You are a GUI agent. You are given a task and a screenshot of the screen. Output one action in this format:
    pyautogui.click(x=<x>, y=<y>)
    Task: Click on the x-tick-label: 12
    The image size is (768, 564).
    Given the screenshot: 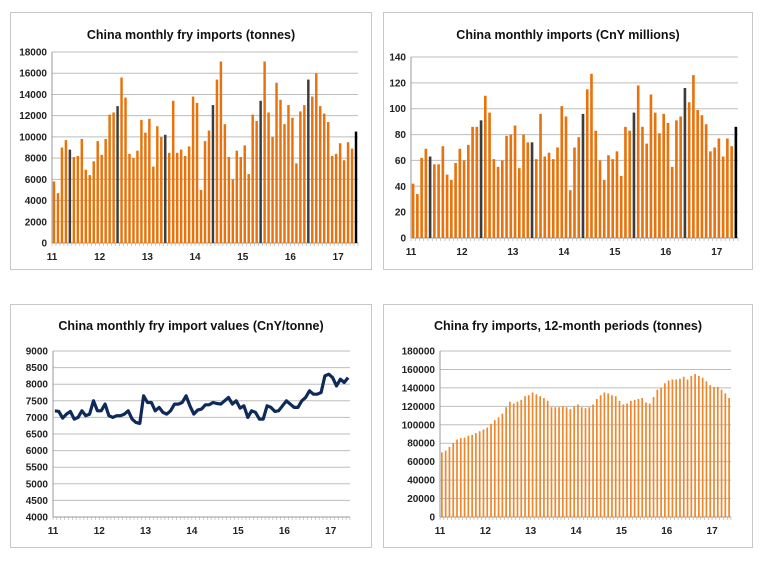 What is the action you would take?
    pyautogui.click(x=462, y=252)
    